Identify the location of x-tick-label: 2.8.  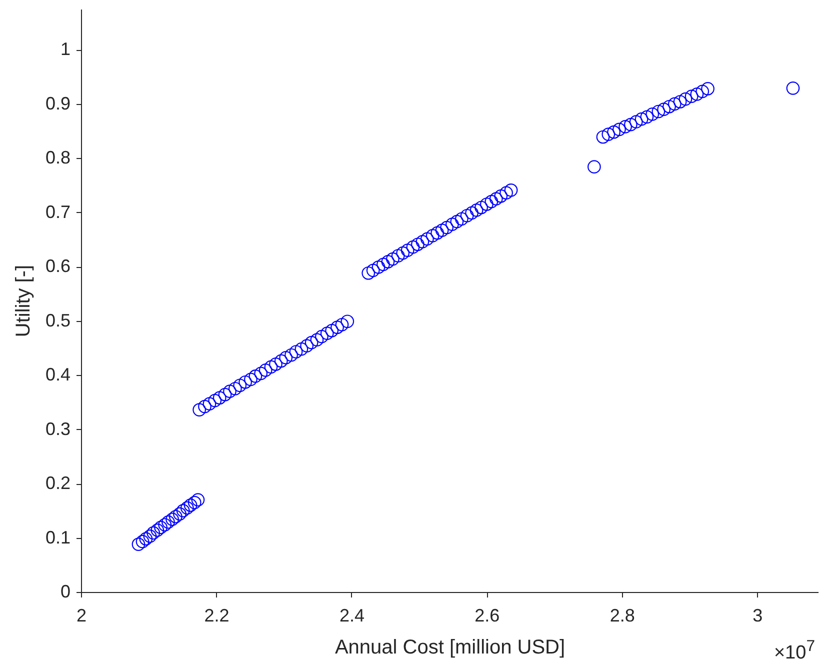
(622, 616).